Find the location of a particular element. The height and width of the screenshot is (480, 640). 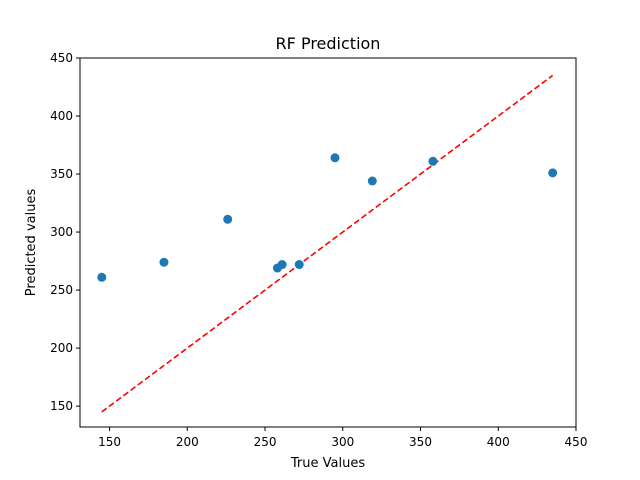

y-axis: 150 200 250 300 350 400 450 is located at coordinates (65, 232).